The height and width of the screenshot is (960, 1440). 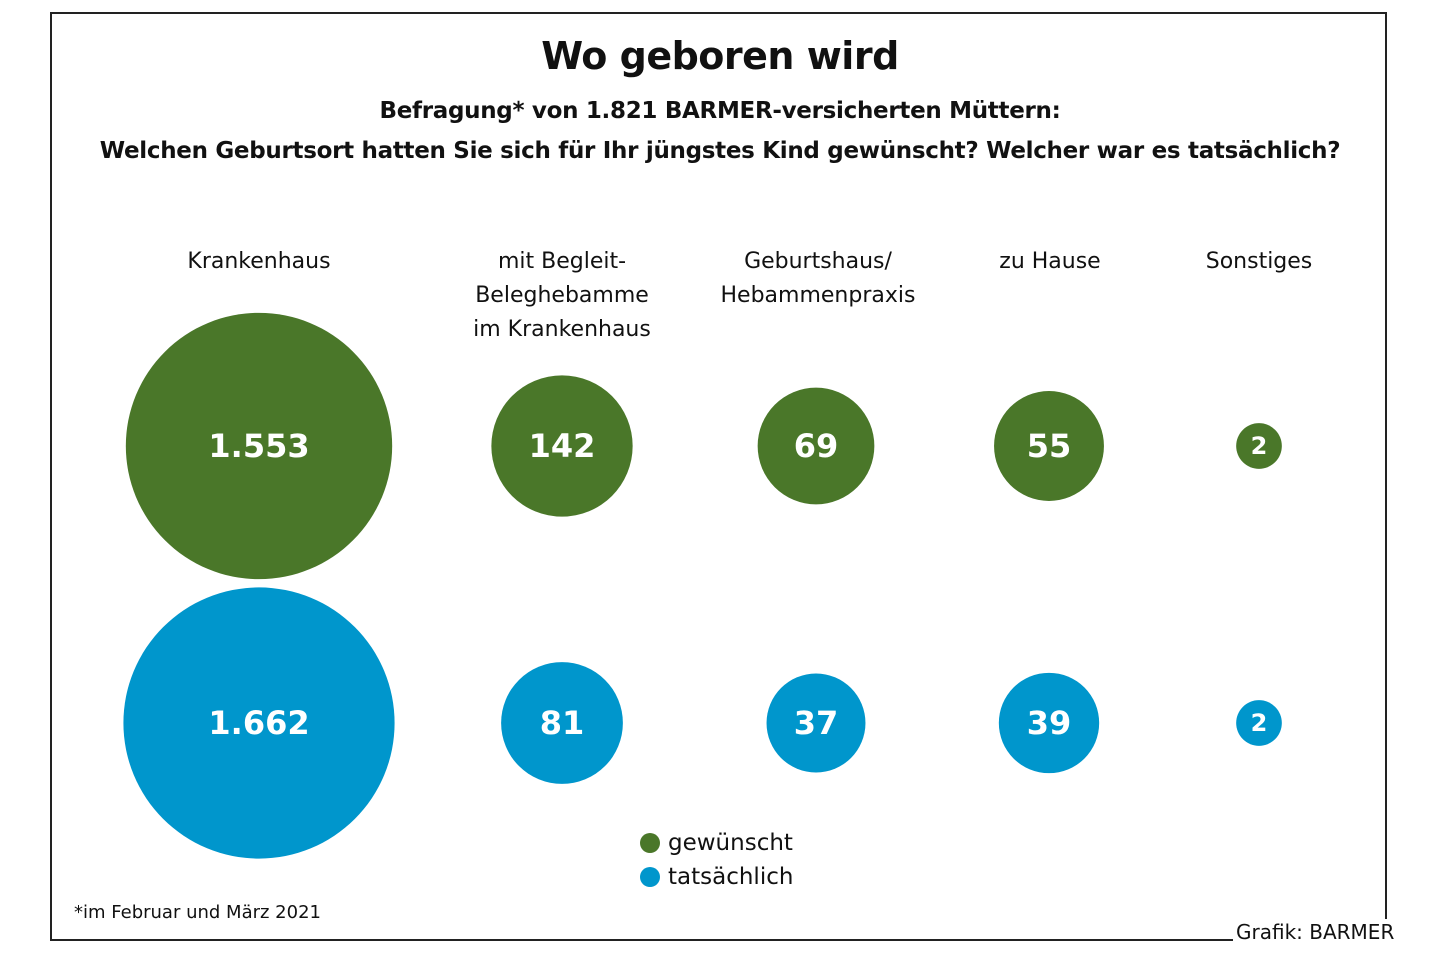 I want to click on bubble-tatsaechlich-sonstiges, so click(x=1259, y=723).